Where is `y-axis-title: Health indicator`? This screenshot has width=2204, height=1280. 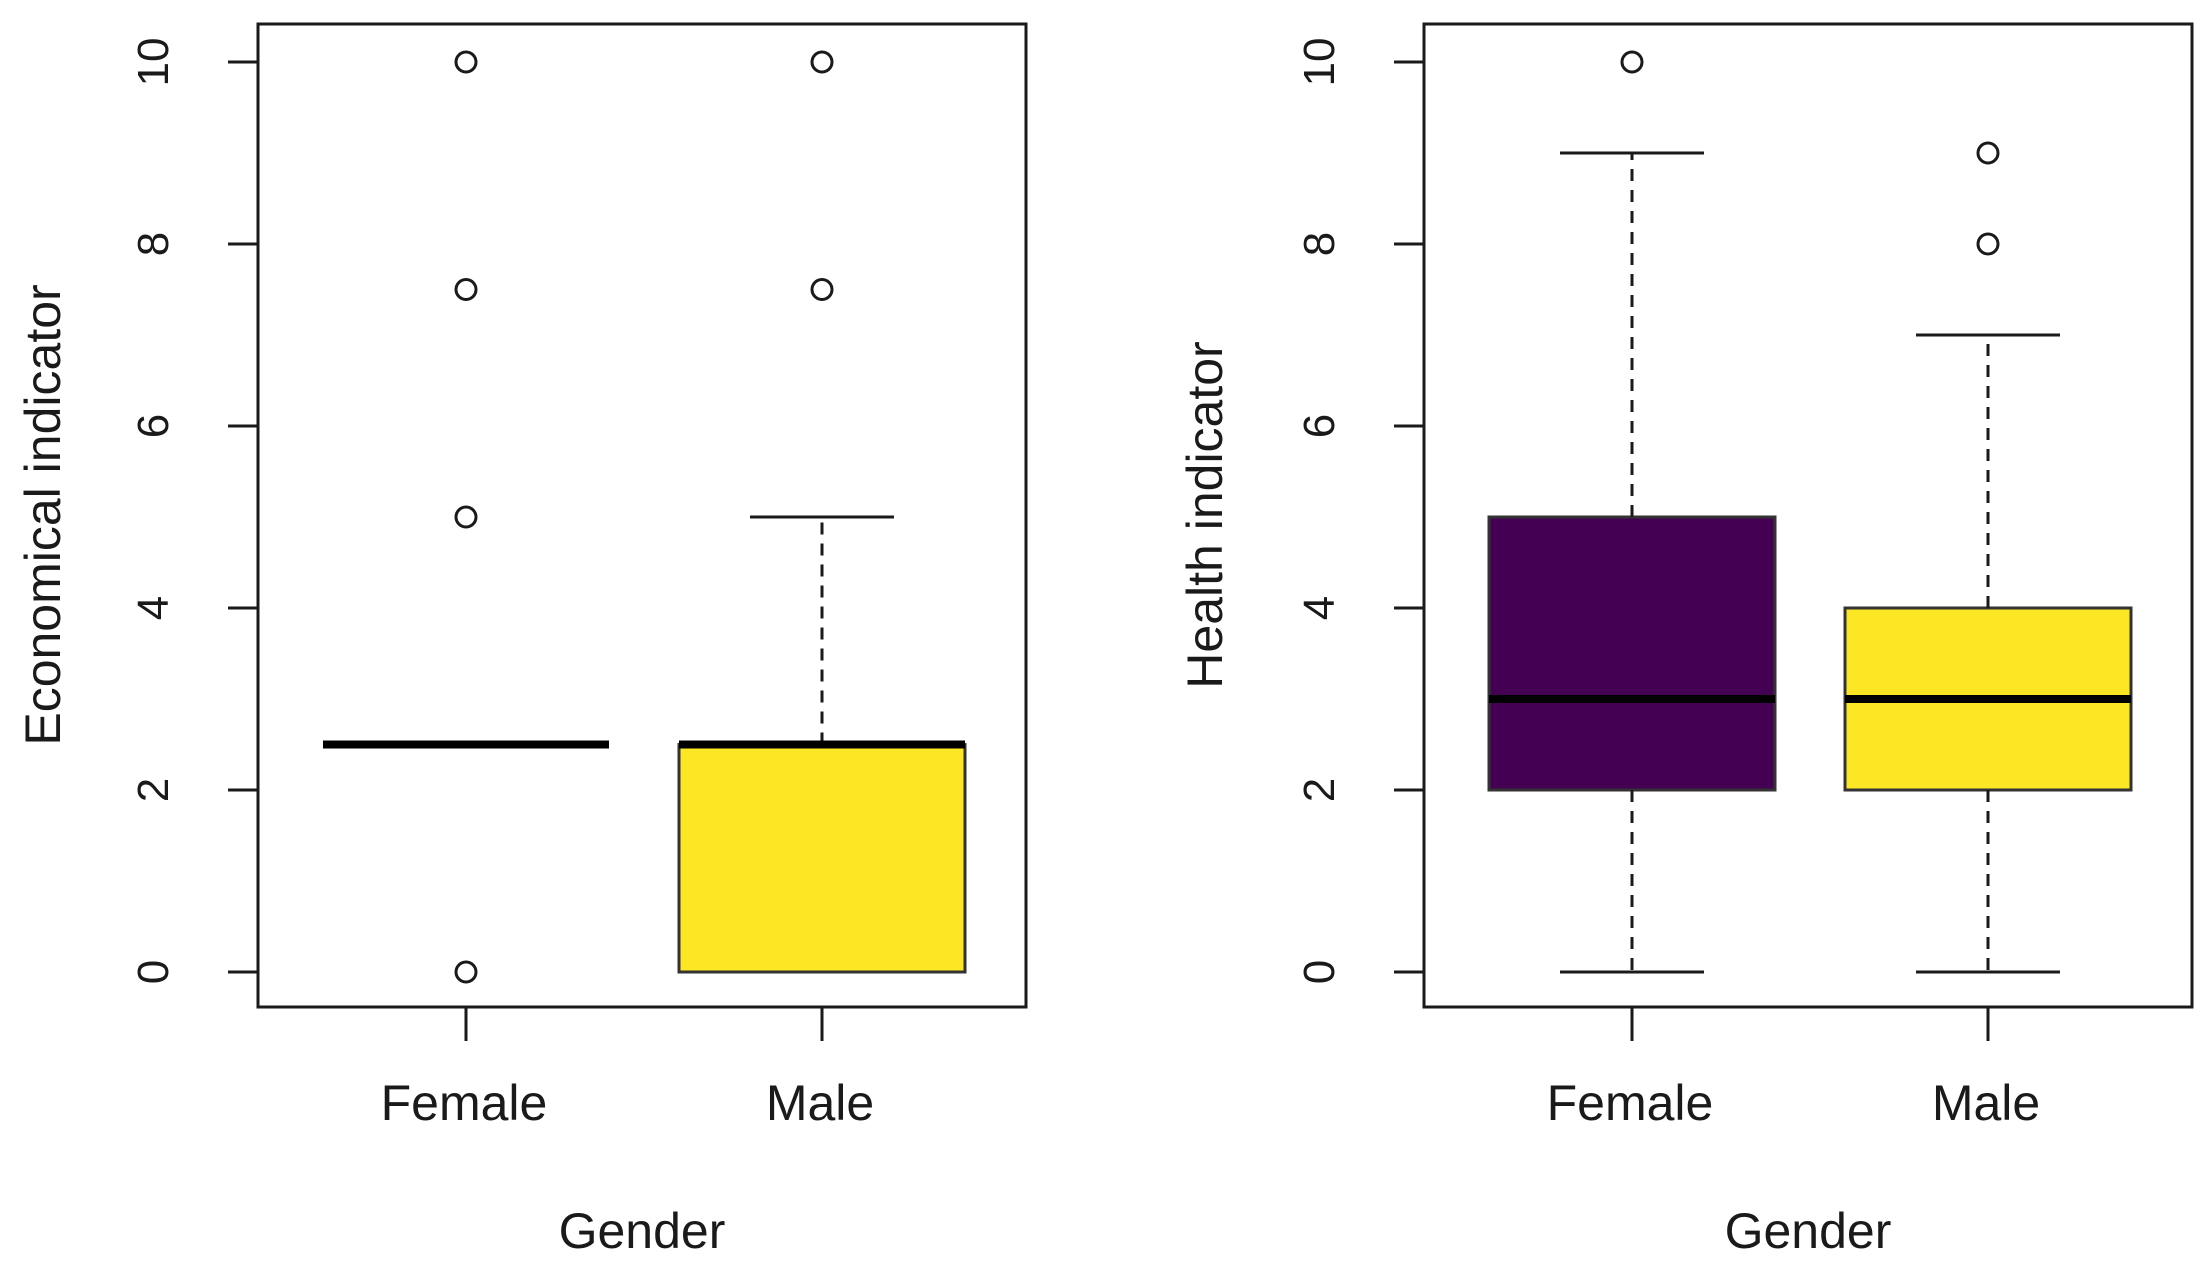 y-axis-title: Health indicator is located at coordinates (1205, 514).